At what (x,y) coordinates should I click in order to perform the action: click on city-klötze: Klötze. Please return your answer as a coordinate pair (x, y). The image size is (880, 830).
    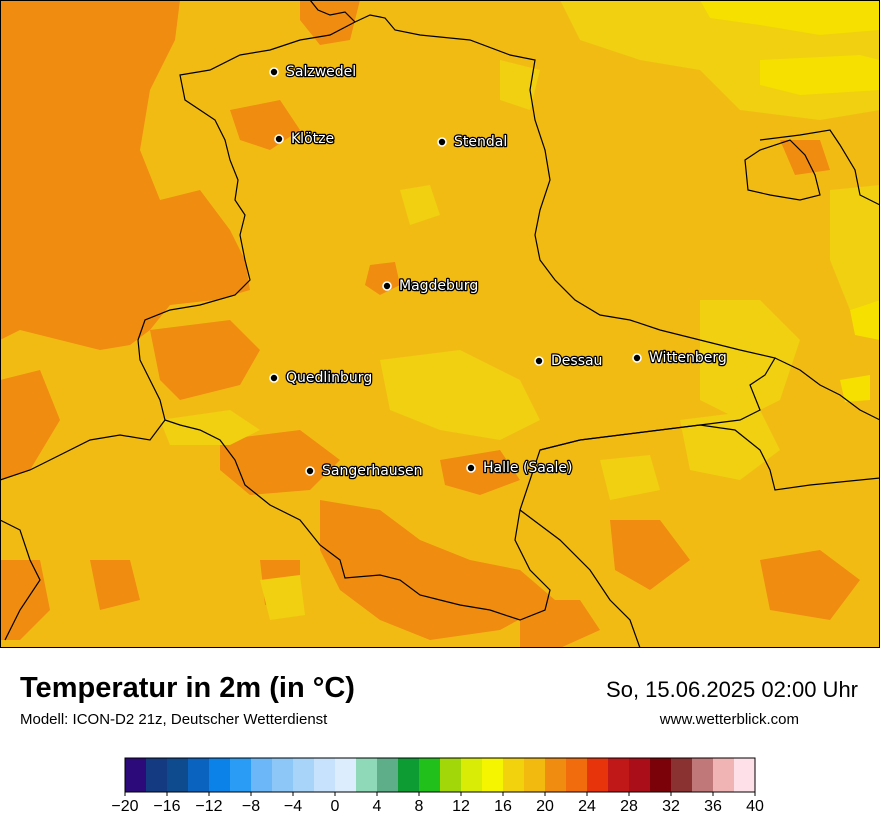
    Looking at the image, I should click on (304, 139).